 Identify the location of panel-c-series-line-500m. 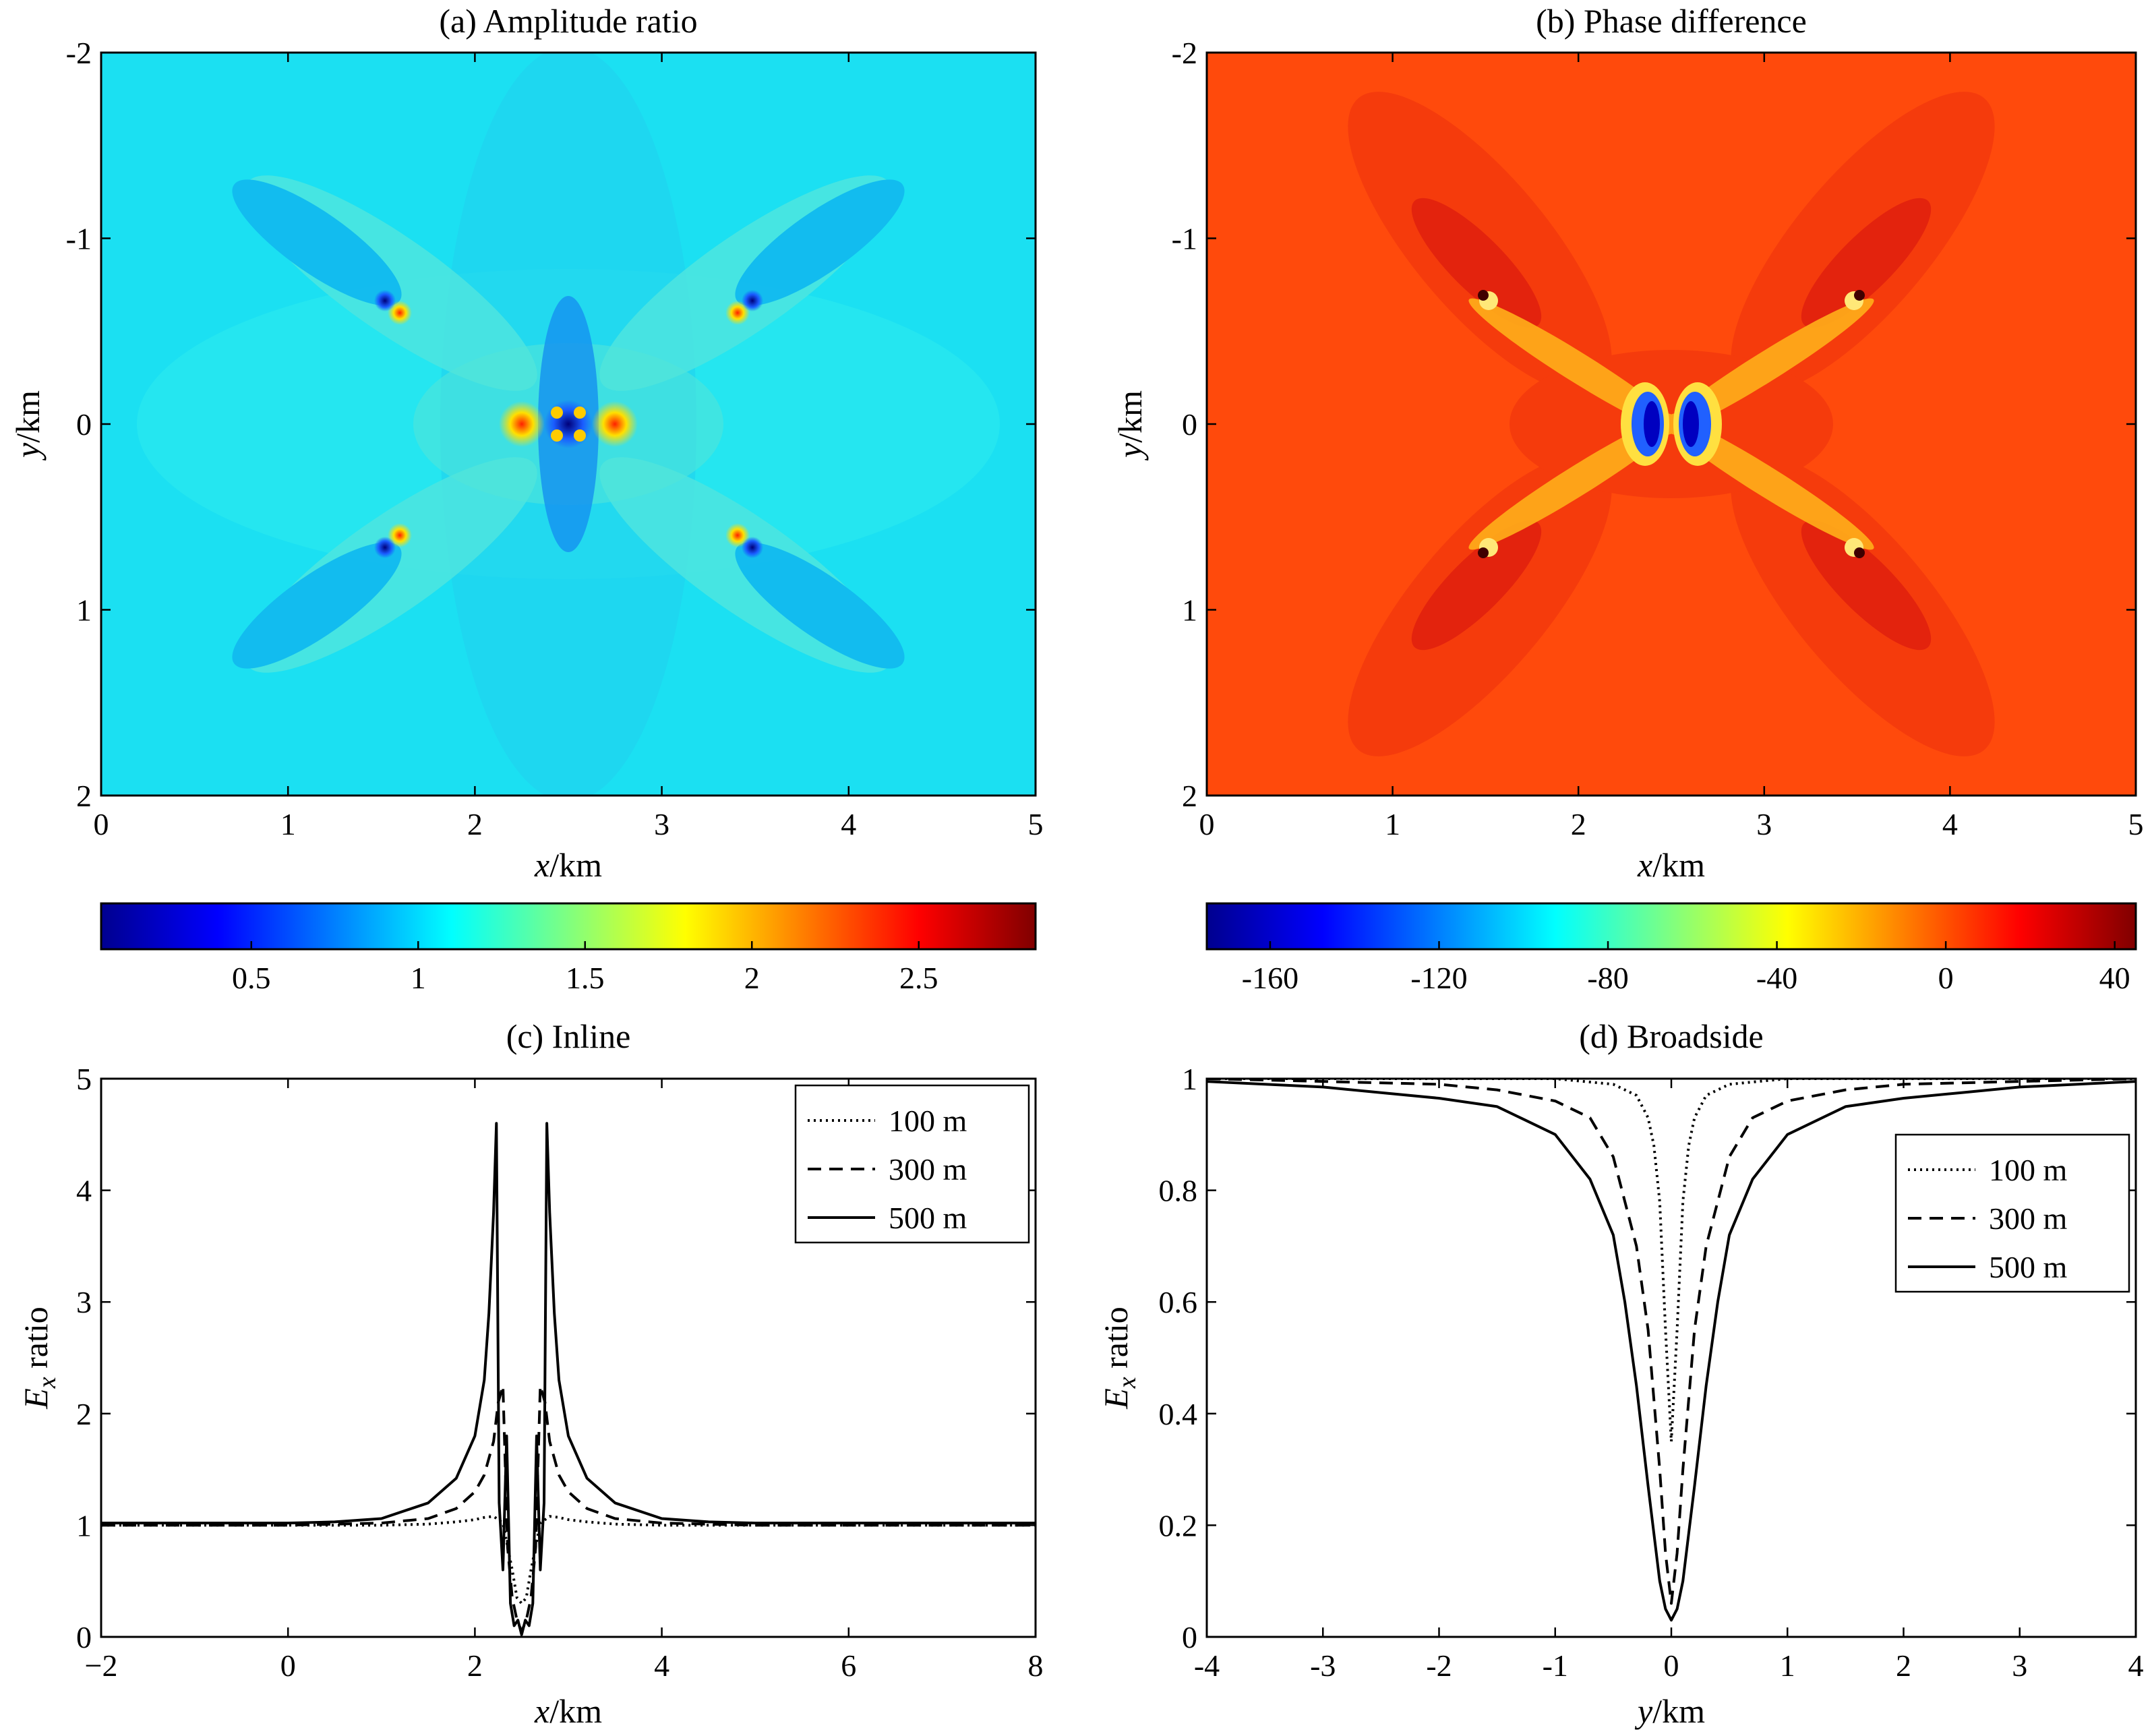
(568, 1379).